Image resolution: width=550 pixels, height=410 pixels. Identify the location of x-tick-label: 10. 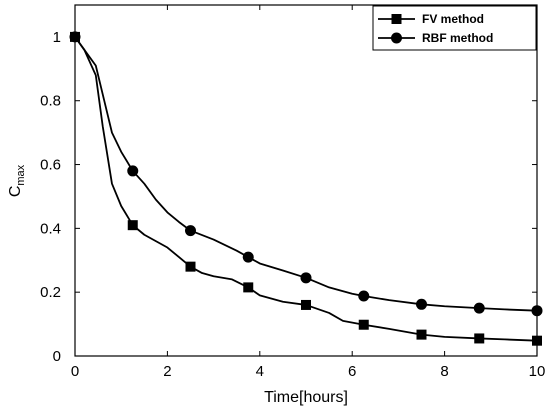
(537, 371).